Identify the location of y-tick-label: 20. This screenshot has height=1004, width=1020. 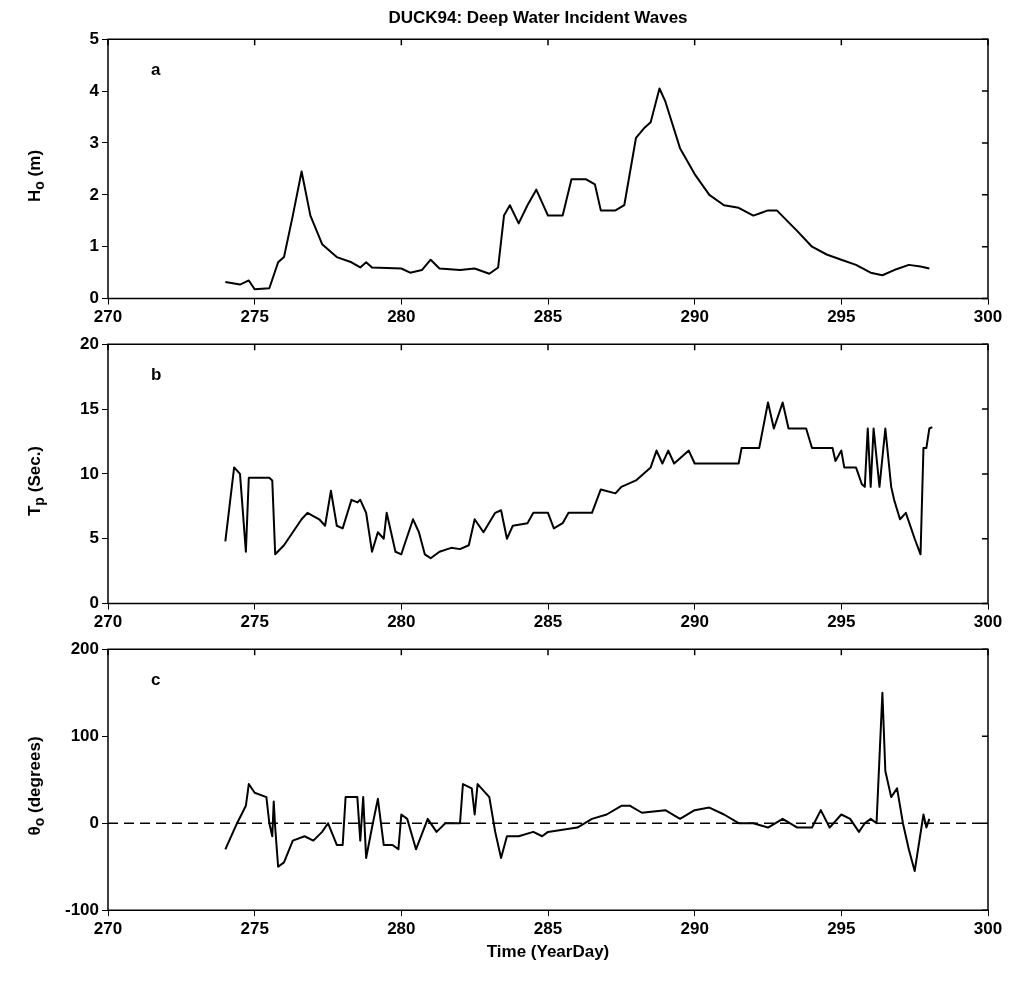
(89, 343).